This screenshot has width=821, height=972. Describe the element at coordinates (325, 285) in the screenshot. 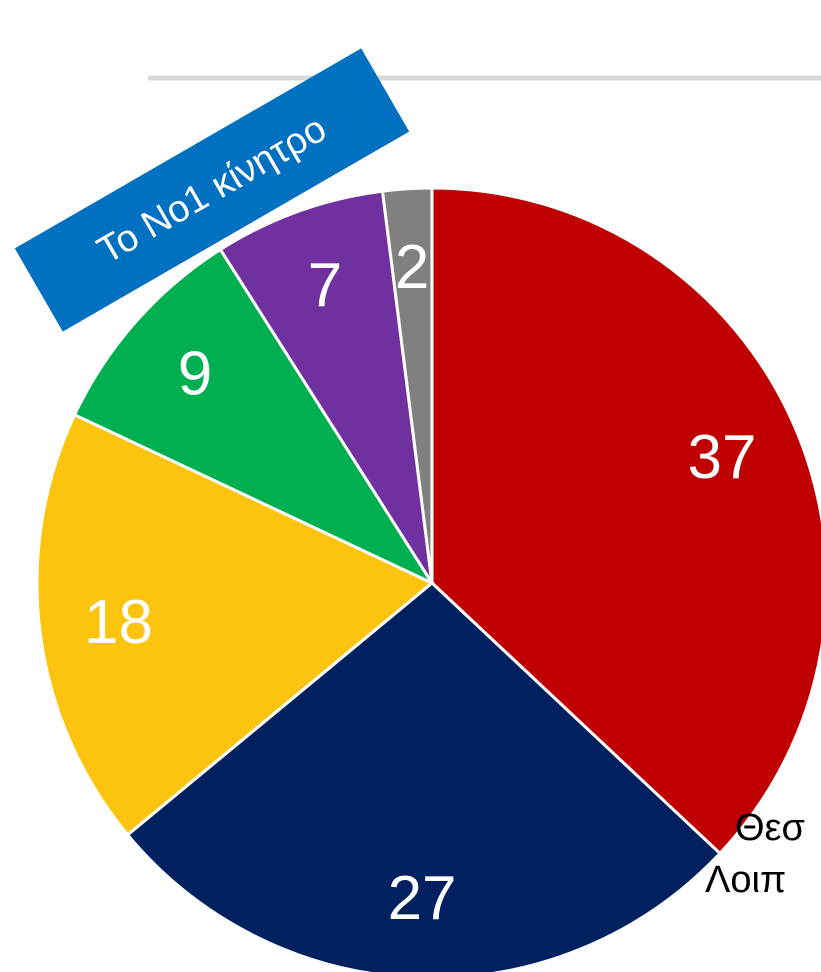

I see `slice-label: 7` at that location.